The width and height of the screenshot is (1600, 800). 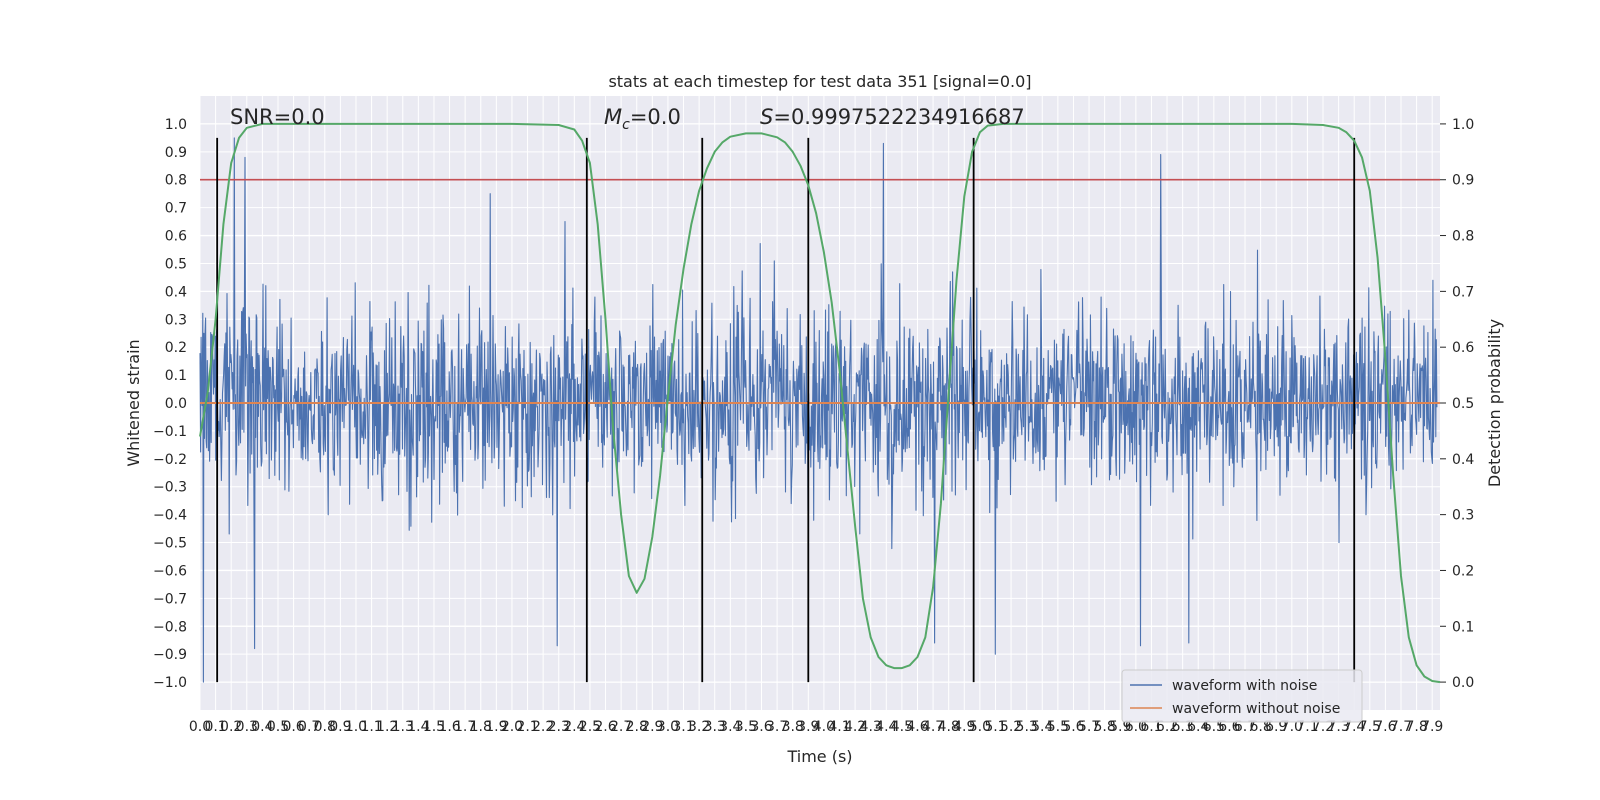 I want to click on y2-tick-label: 0.5, so click(x=1463, y=404).